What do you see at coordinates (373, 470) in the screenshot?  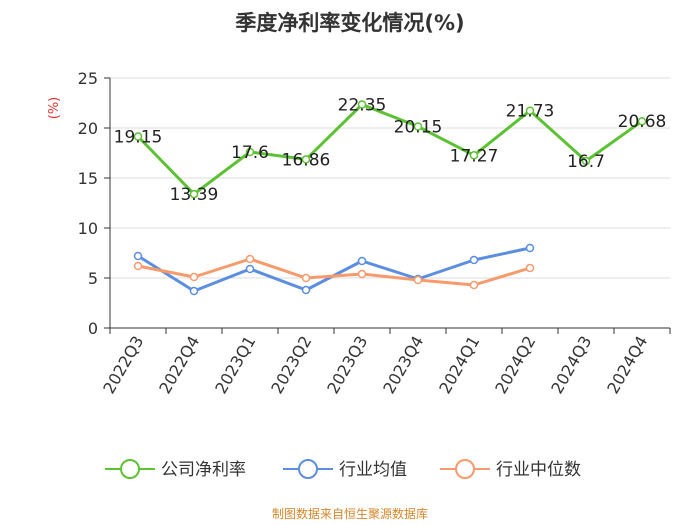 I see `legend-label: 行业均值` at bounding box center [373, 470].